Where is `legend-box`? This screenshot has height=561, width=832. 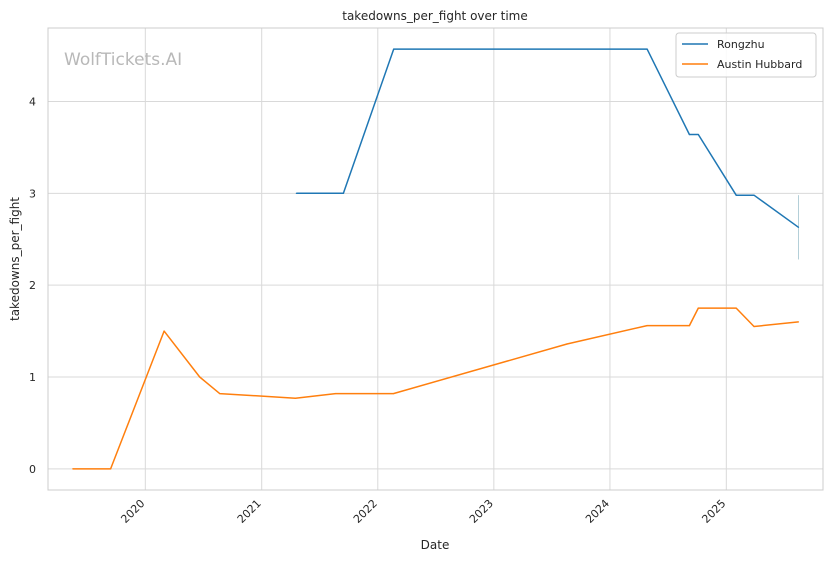
legend-box is located at coordinates (746, 55).